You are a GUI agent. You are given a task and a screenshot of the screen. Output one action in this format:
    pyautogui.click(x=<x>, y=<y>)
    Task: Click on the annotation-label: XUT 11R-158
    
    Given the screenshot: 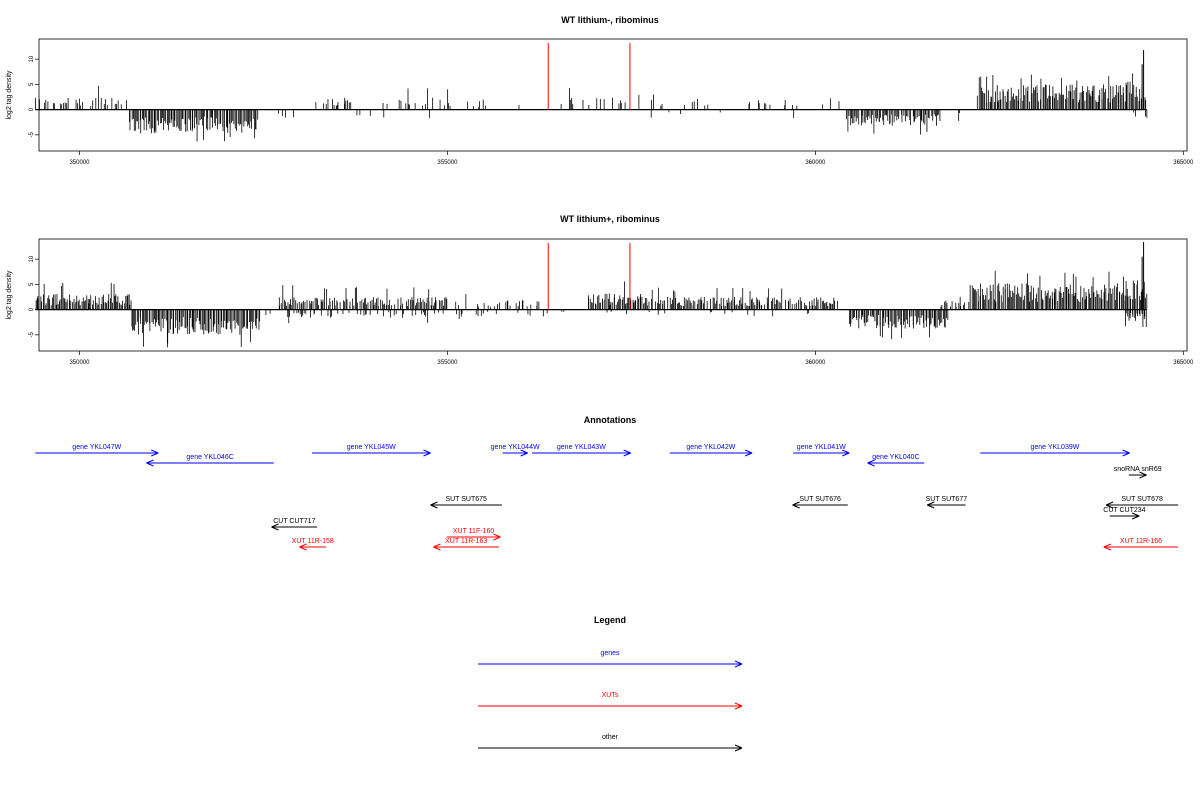 What is the action you would take?
    pyautogui.click(x=313, y=541)
    